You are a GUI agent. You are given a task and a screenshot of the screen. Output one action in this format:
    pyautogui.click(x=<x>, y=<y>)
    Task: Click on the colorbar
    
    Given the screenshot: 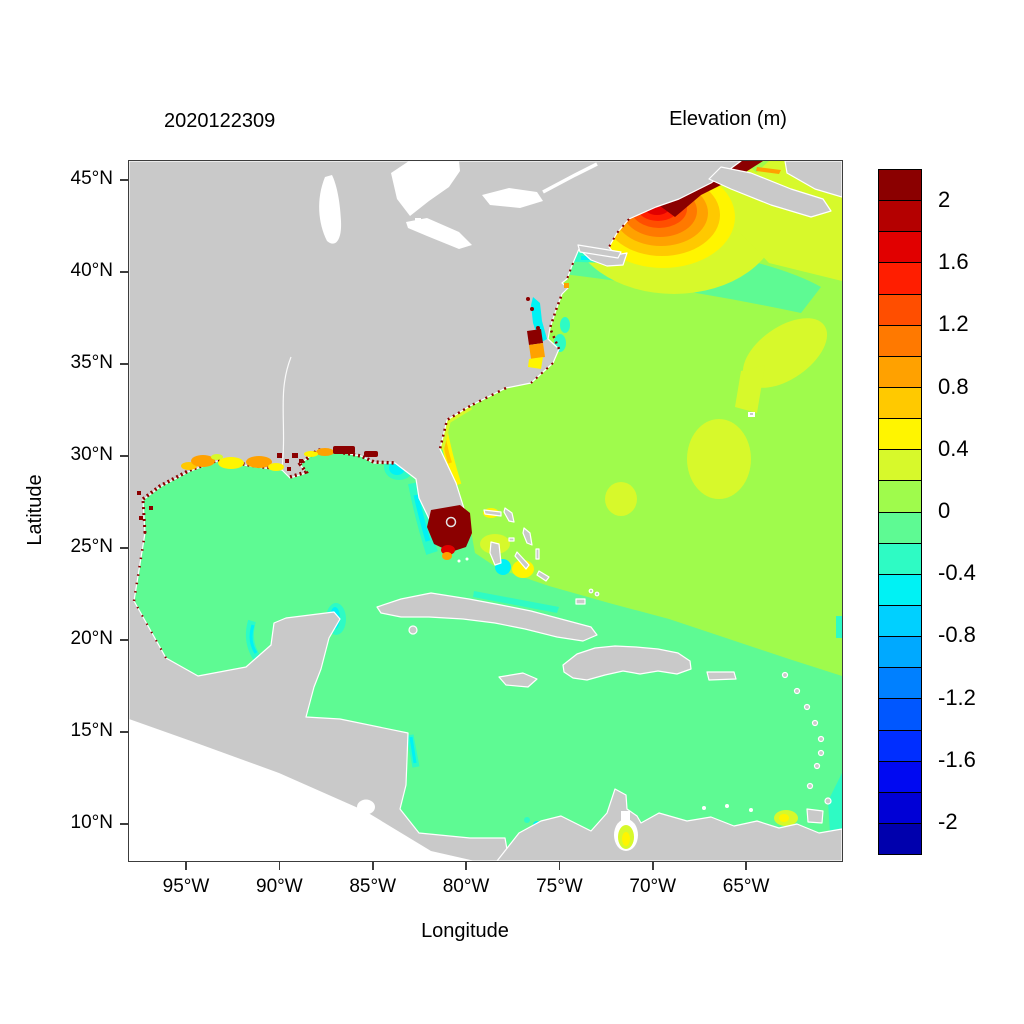 What is the action you would take?
    pyautogui.click(x=900, y=512)
    